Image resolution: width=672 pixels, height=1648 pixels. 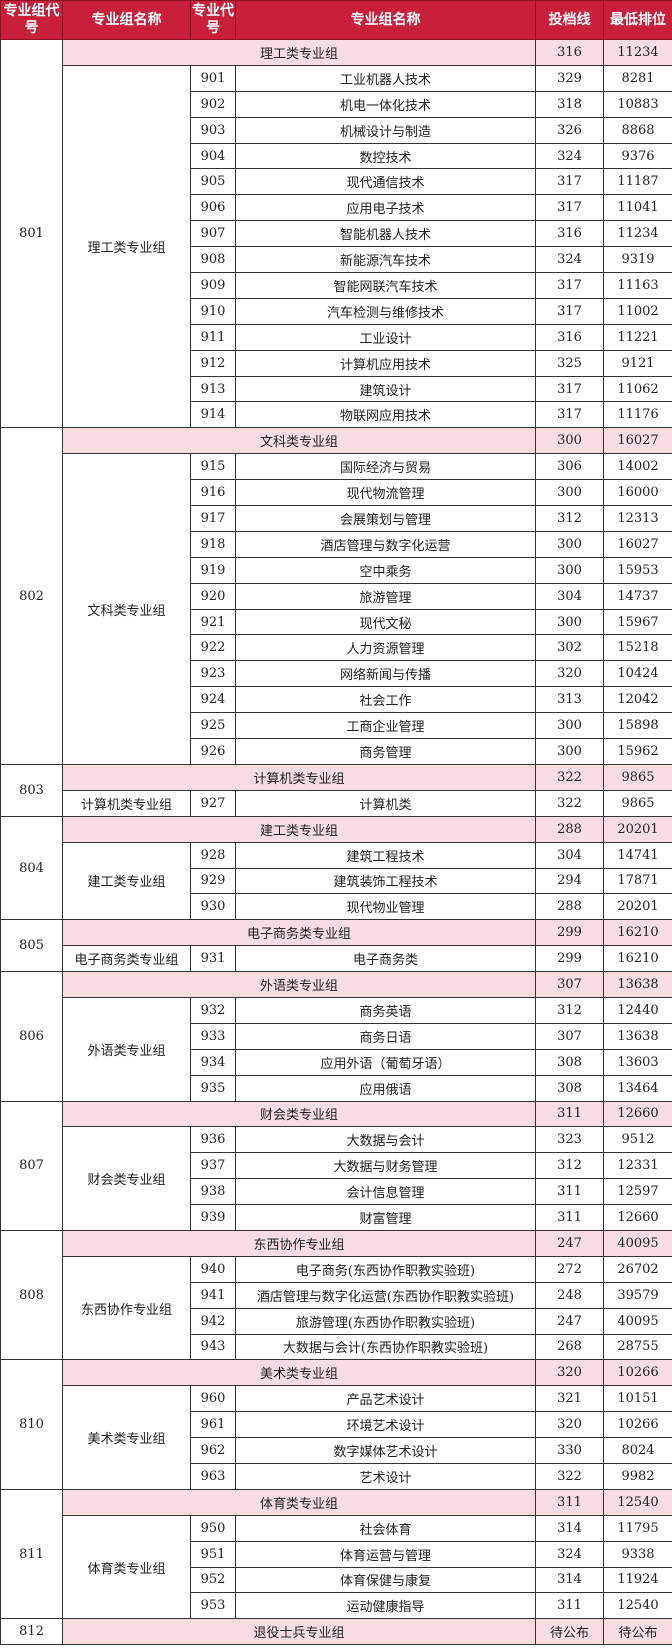 I want to click on major-name: 会计信息管理, so click(x=385, y=1192).